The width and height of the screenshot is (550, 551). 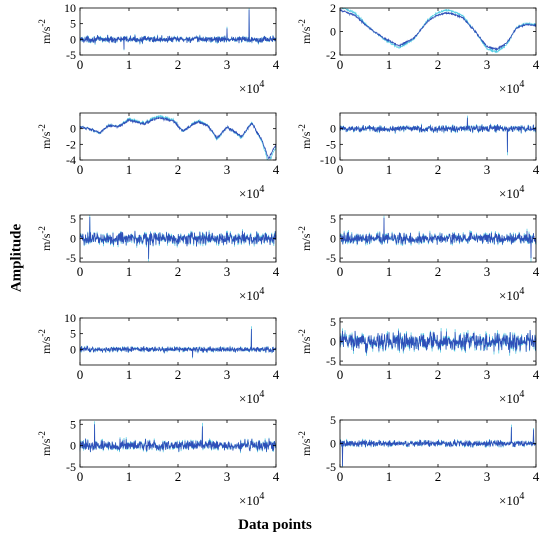 What do you see at coordinates (71, 160) in the screenshot?
I see `y-tick-label: -4` at bounding box center [71, 160].